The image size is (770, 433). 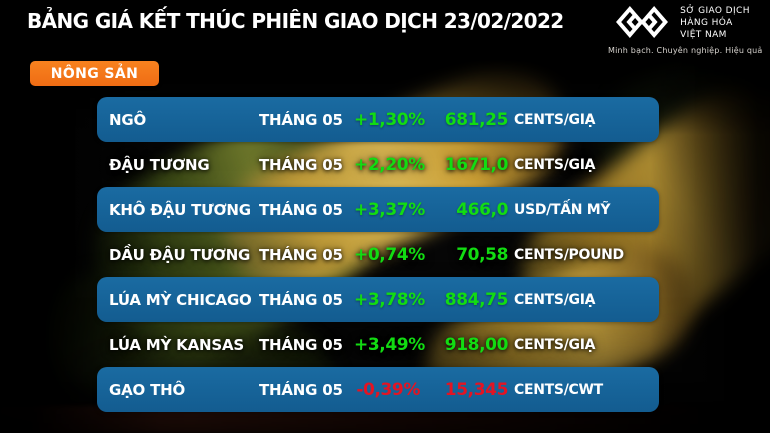 I want to click on price-value: 681,25, so click(x=476, y=119).